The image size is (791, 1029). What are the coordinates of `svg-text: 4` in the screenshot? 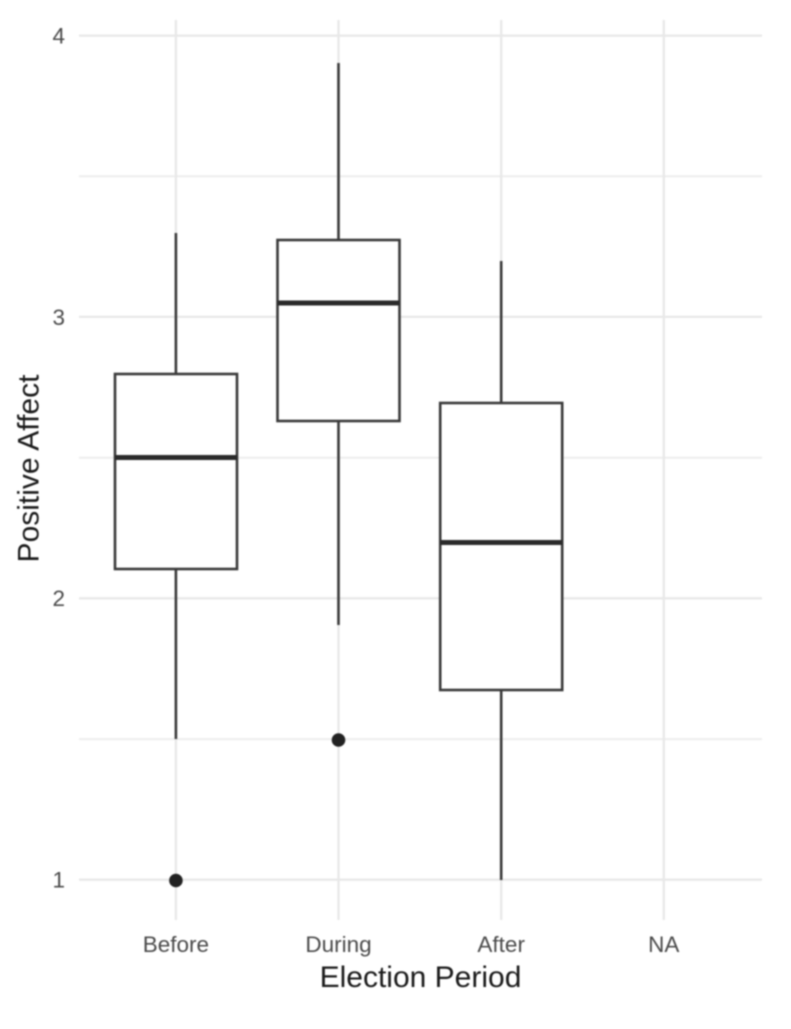 It's located at (58, 36).